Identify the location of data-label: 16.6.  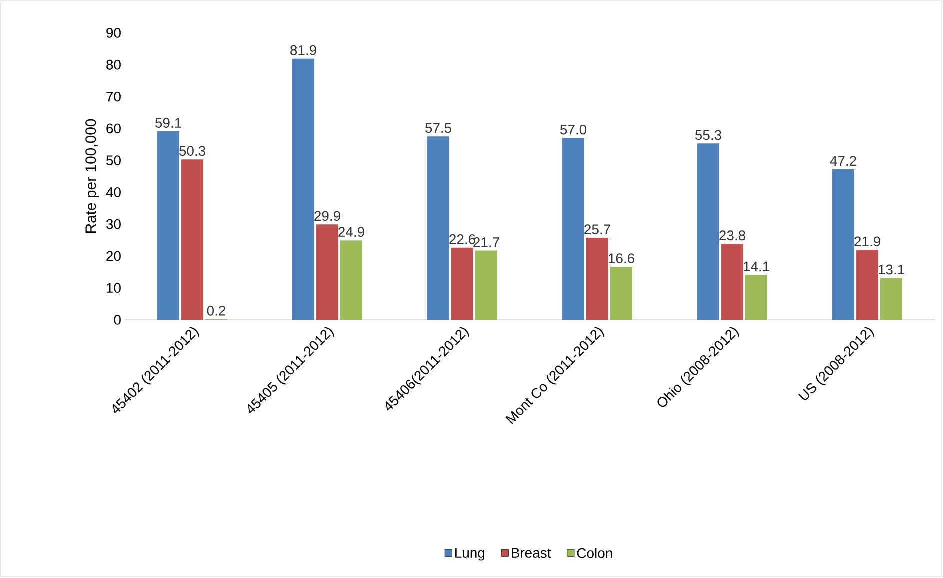
(621, 259).